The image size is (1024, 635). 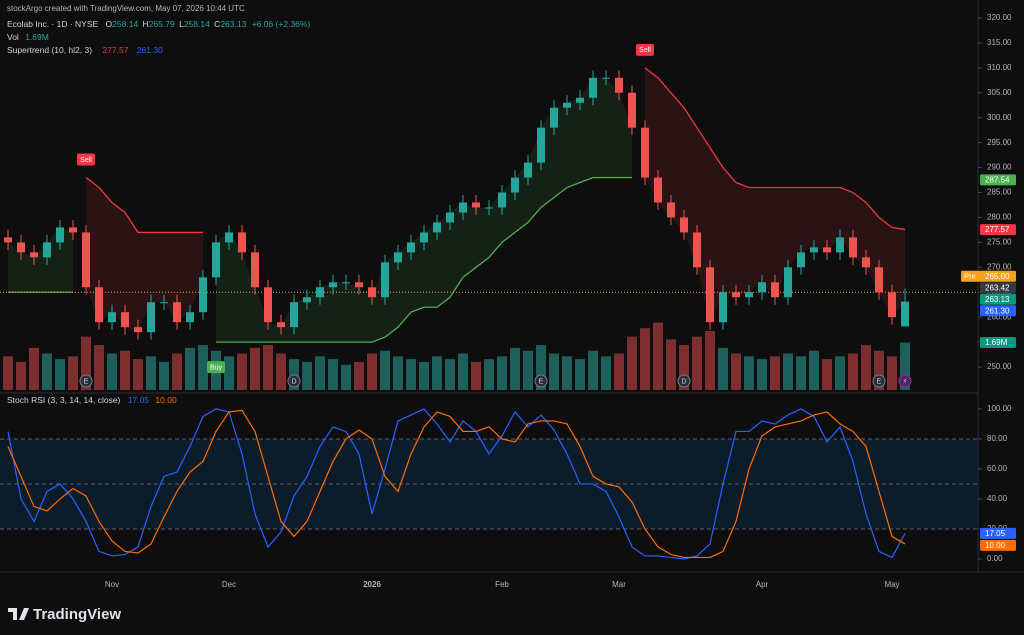 I want to click on supertrend-value: 277.57, so click(x=115, y=50).